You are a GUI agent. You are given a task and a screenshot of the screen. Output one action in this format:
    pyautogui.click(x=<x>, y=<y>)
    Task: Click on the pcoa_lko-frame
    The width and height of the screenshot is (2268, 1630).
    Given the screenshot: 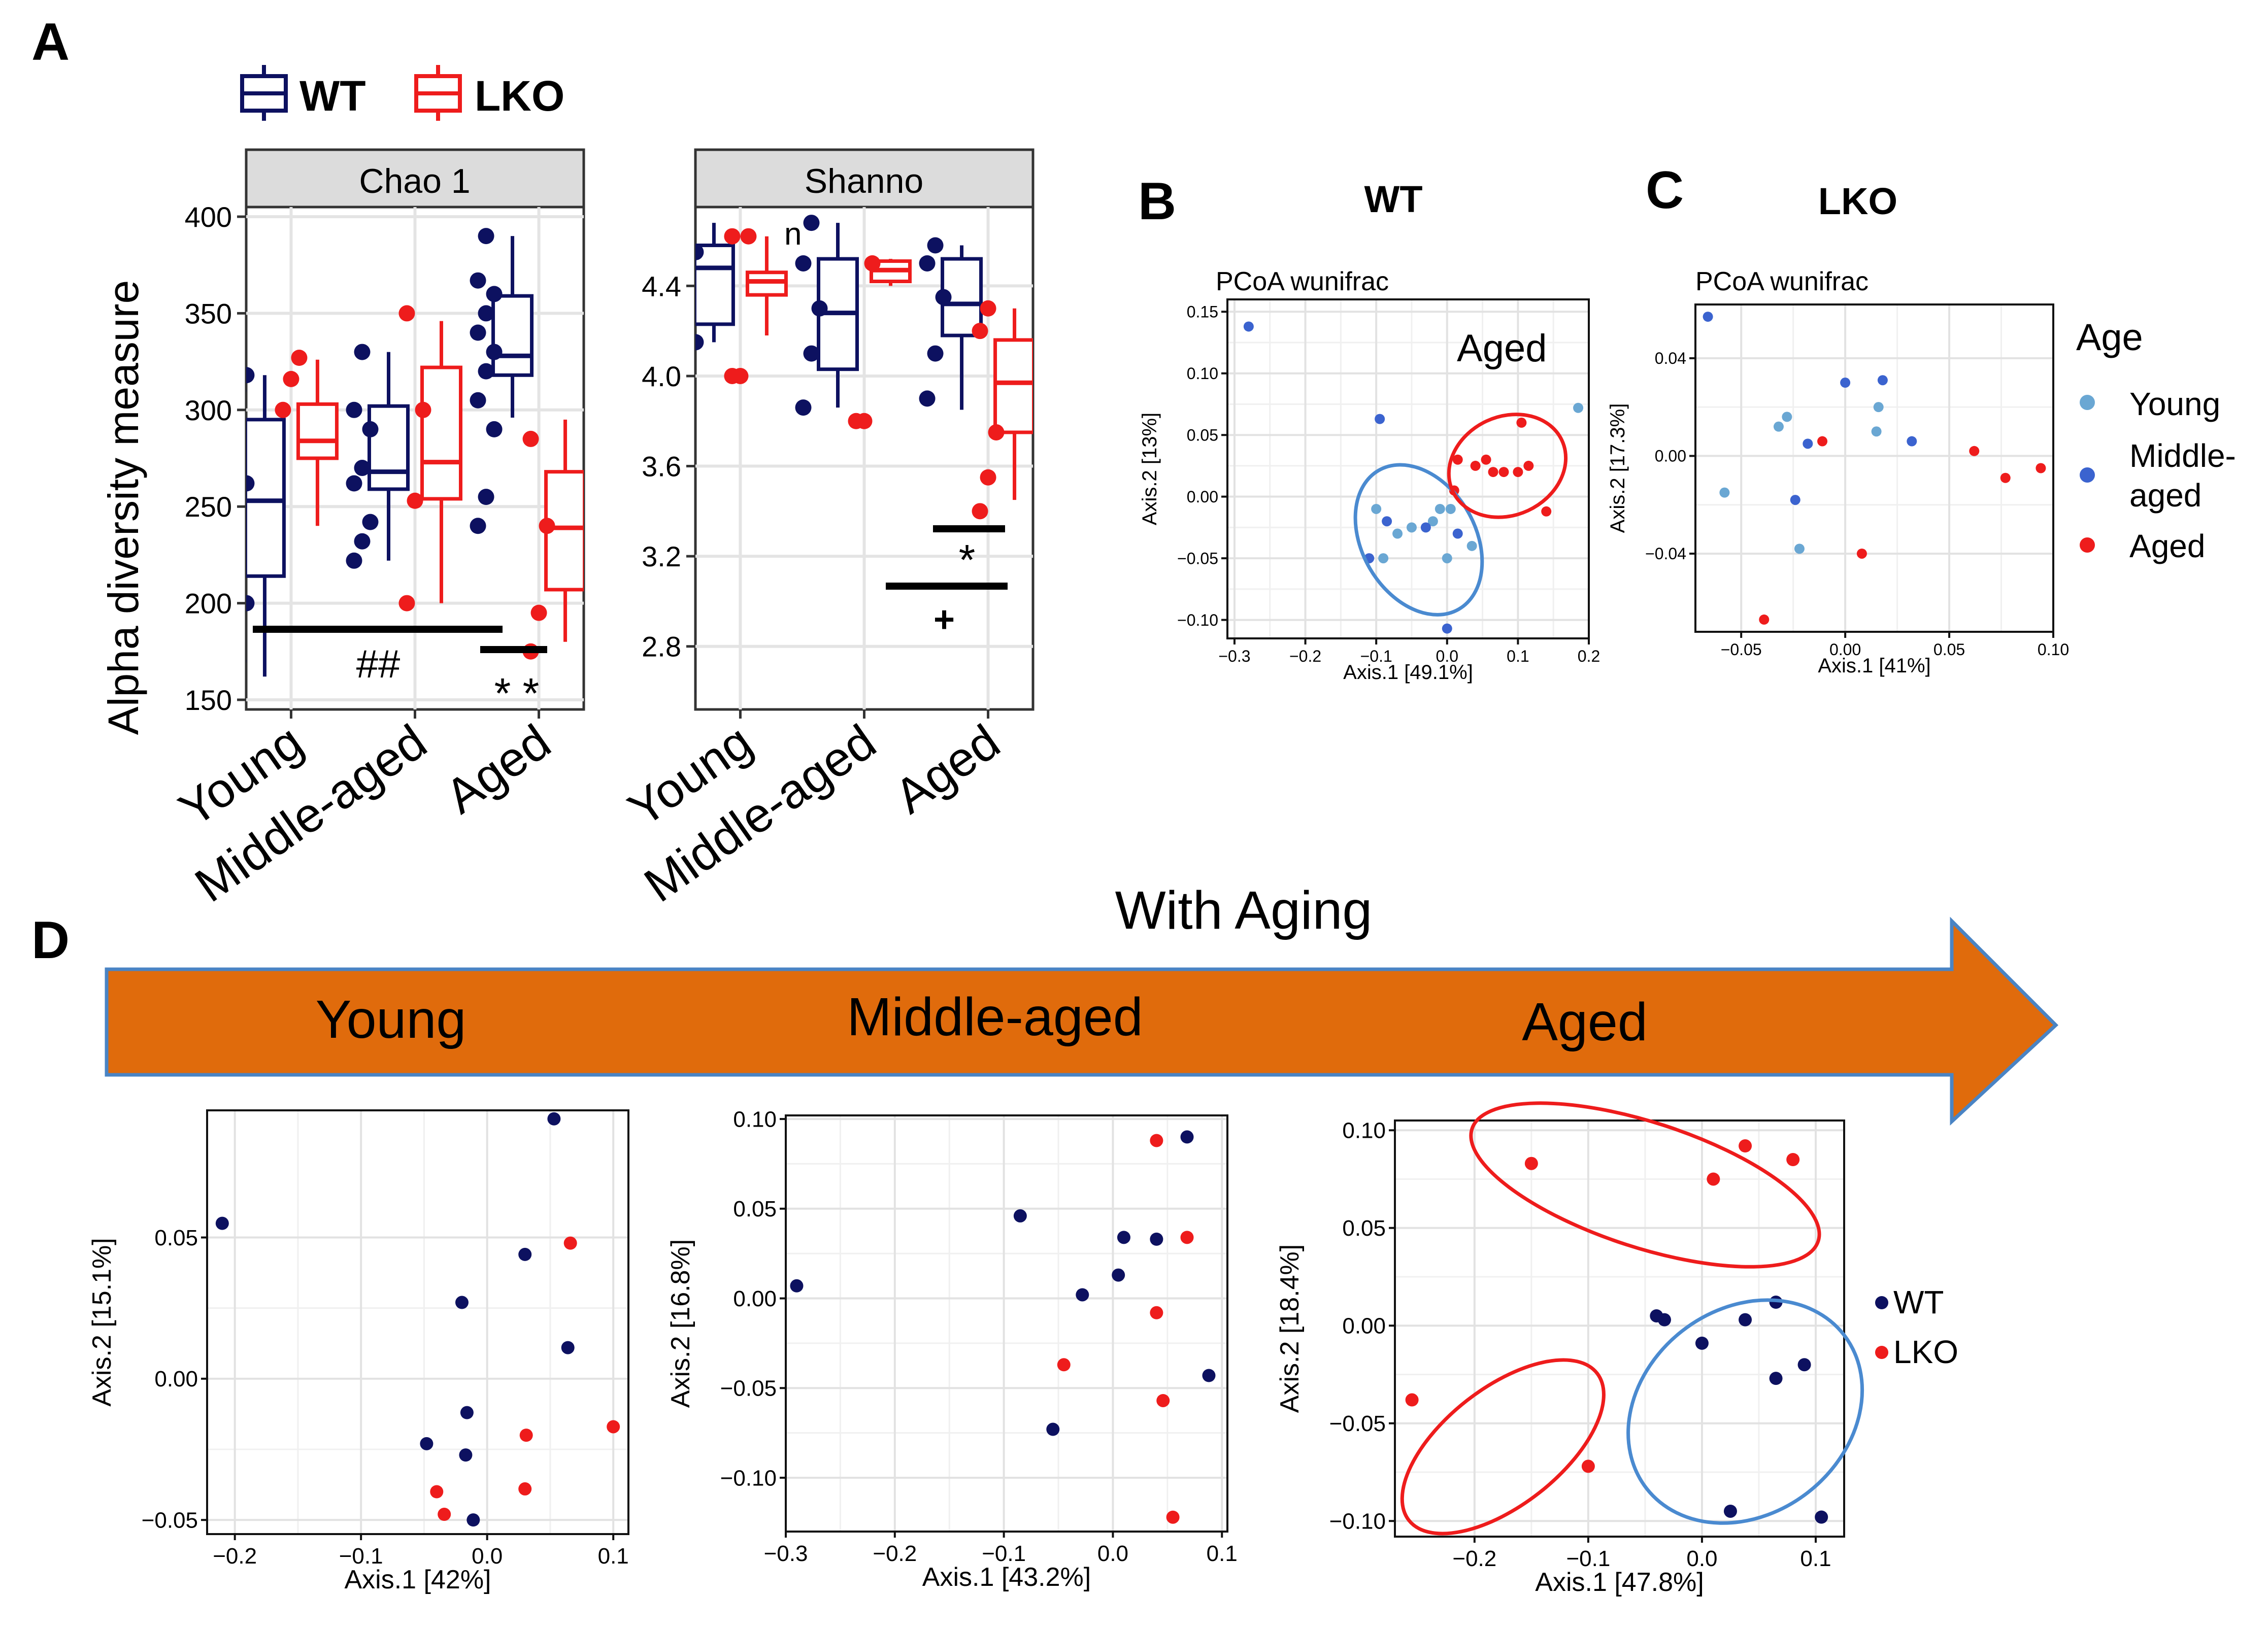 What is the action you would take?
    pyautogui.click(x=1874, y=468)
    